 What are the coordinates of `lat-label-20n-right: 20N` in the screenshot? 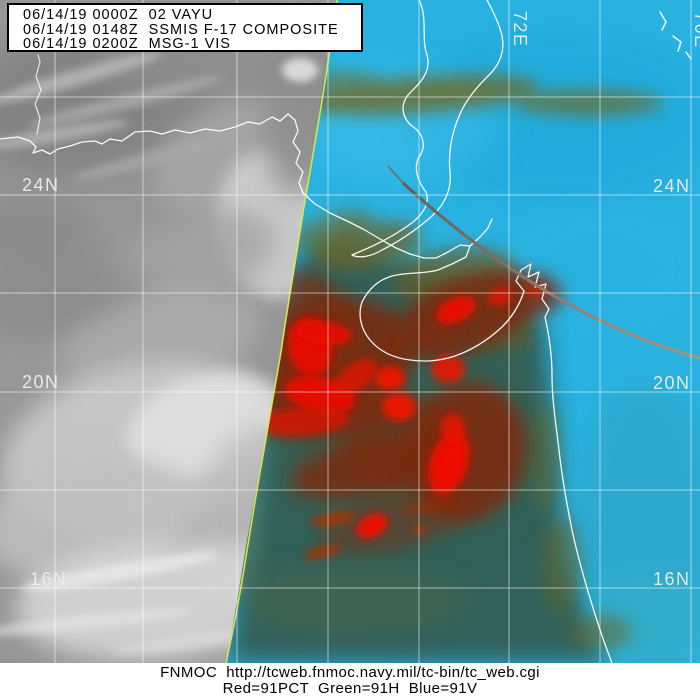 It's located at (672, 383).